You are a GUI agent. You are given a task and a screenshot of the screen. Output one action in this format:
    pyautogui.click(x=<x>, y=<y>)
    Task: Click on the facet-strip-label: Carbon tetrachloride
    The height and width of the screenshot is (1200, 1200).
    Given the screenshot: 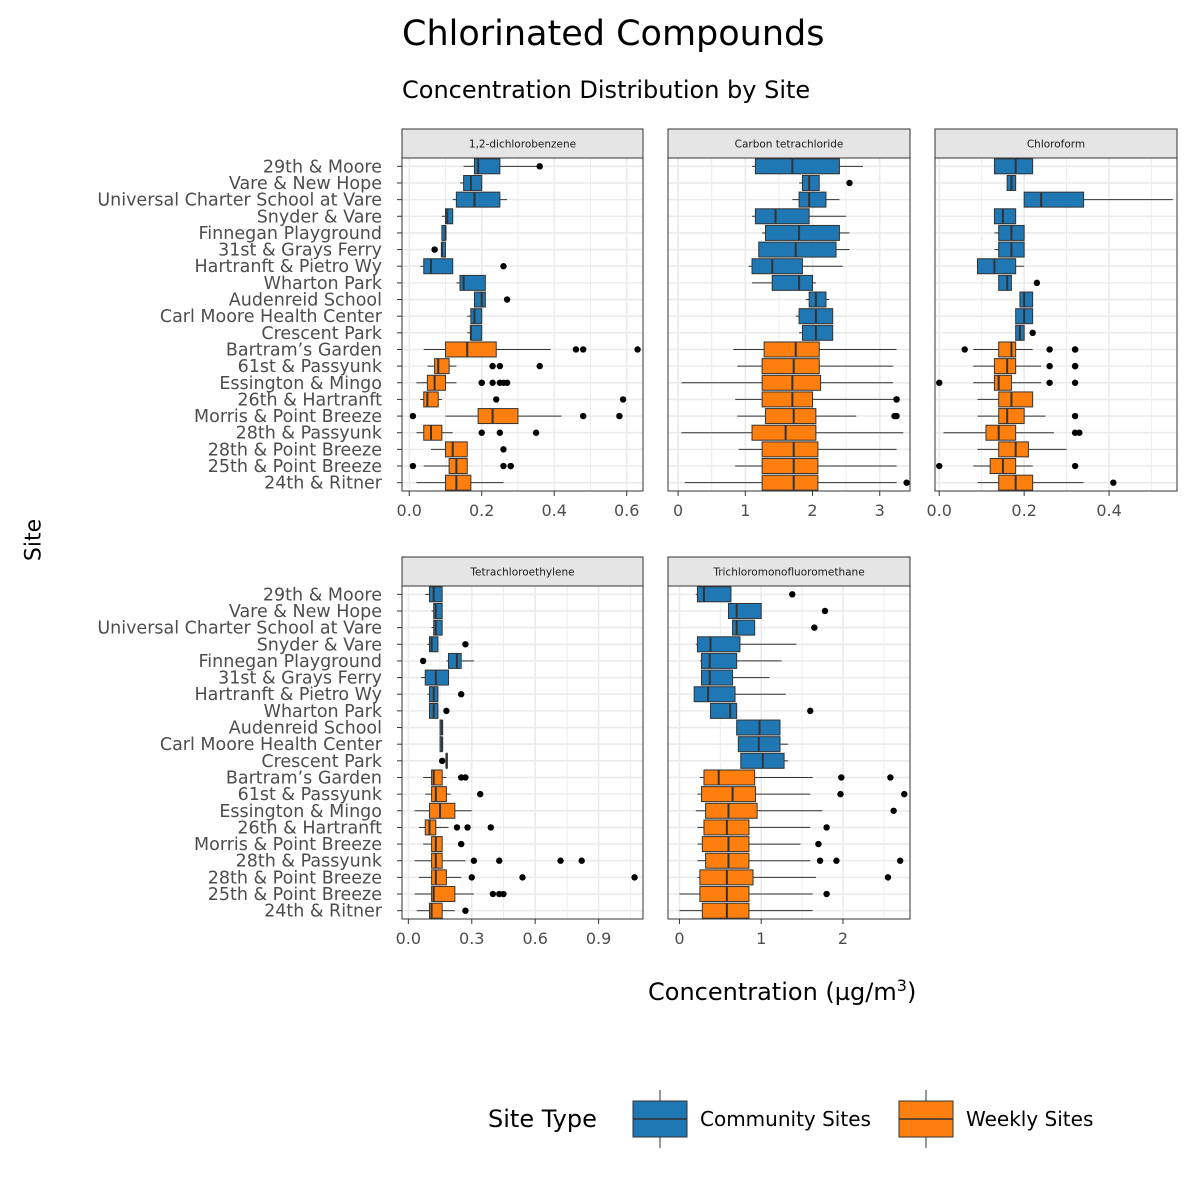 What is the action you would take?
    pyautogui.click(x=789, y=145)
    